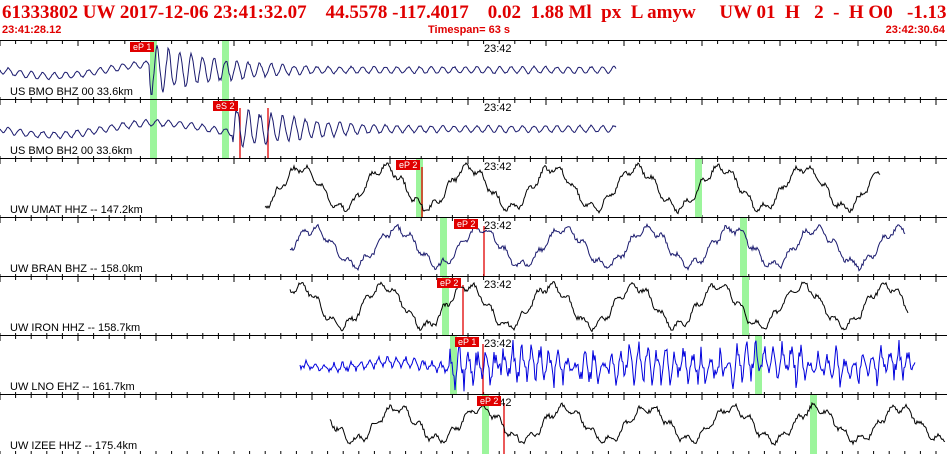 The width and height of the screenshot is (947, 460). I want to click on trace-panel: 23:42 eP 1 UW LNO EHZ -- 161.7km, so click(473, 365).